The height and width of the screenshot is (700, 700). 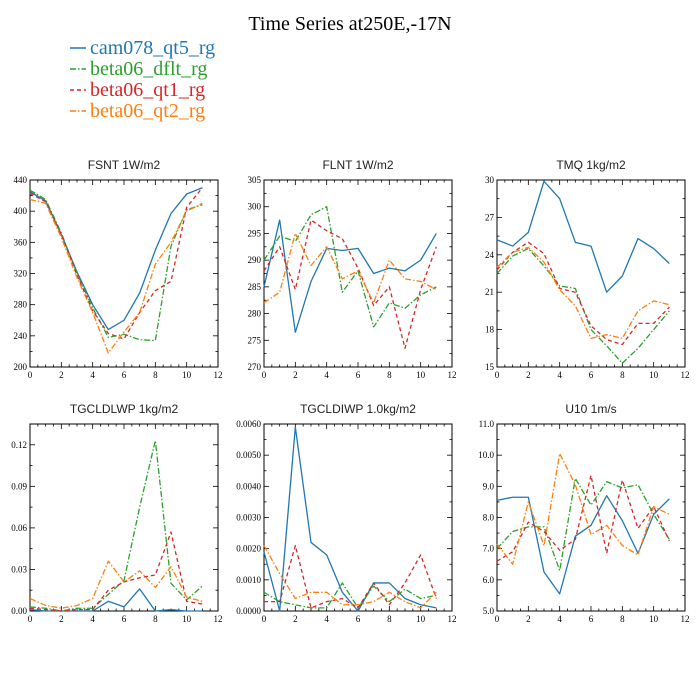 I want to click on y-tick-label: 0.0020, so click(x=248, y=549).